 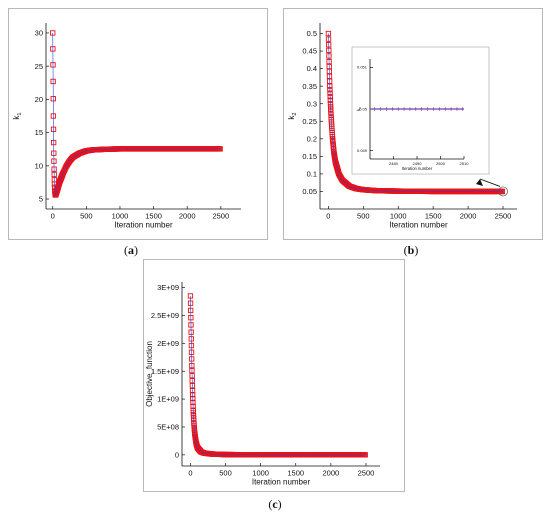 I want to click on b-x-tick-label: 2000, so click(x=468, y=216).